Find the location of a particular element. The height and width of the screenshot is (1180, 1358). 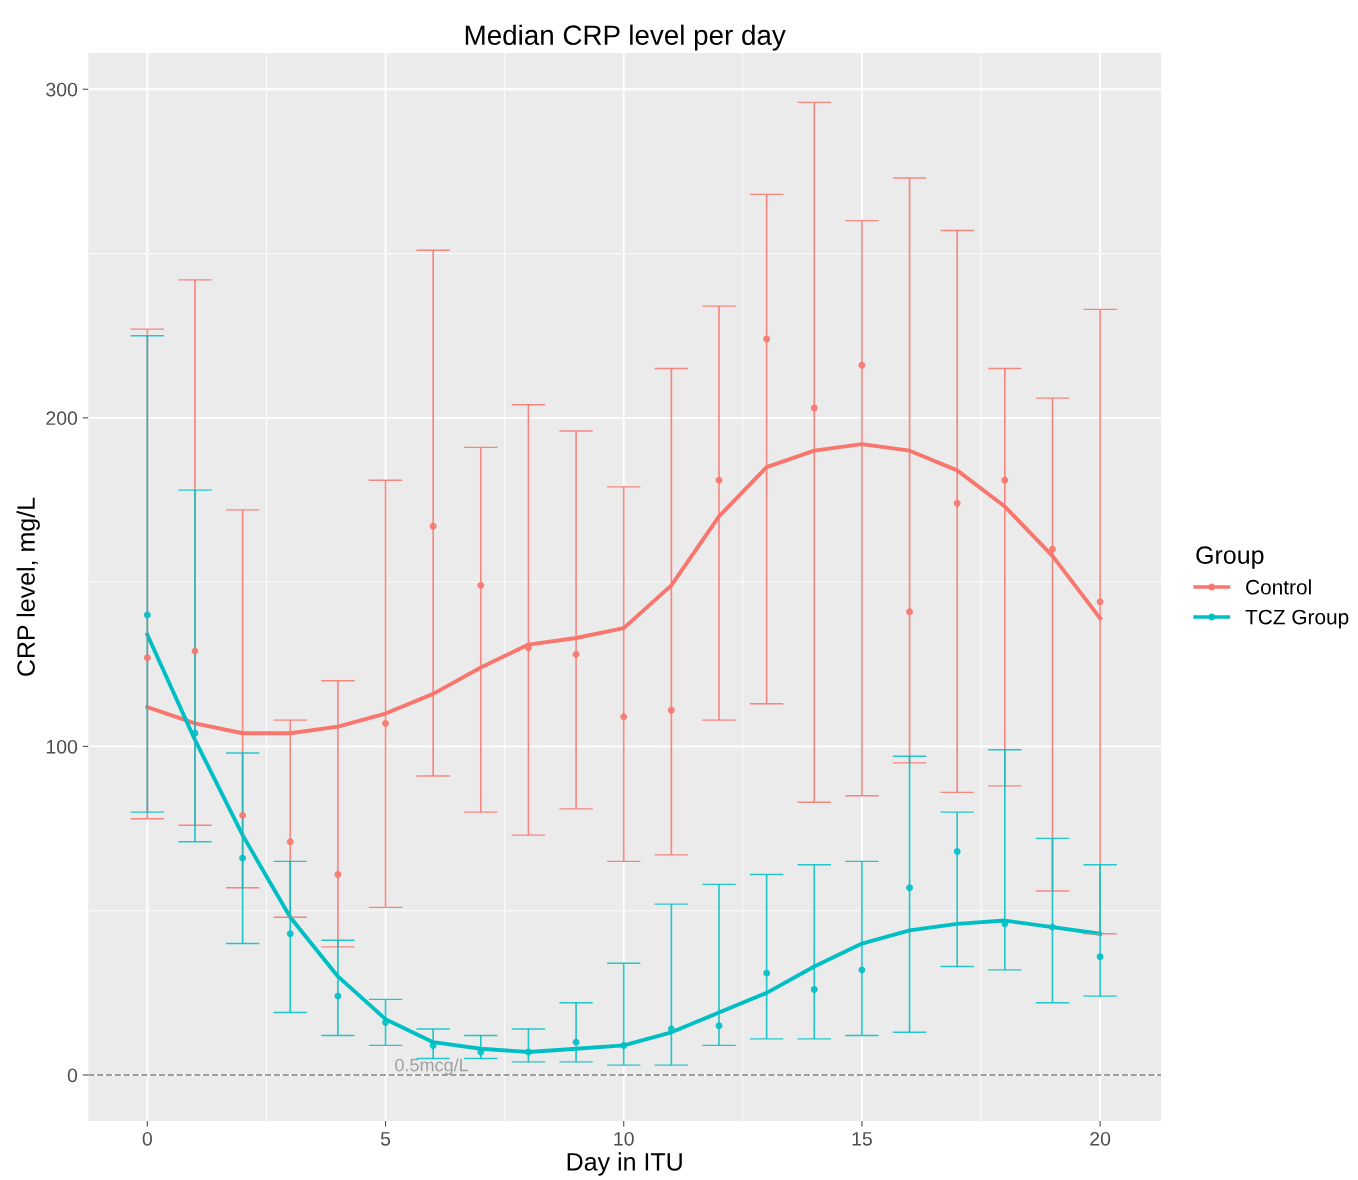

x-tick-label: 15 is located at coordinates (862, 1139).